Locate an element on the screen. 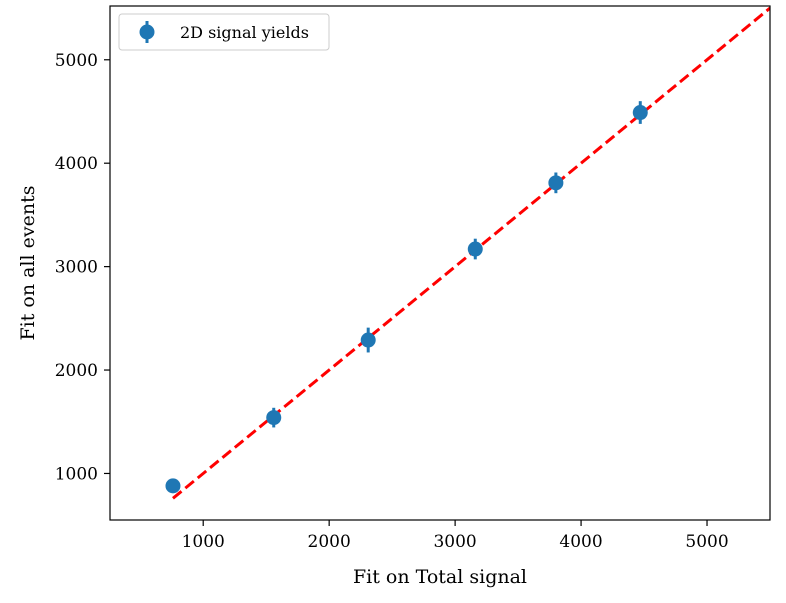 The height and width of the screenshot is (603, 786). legend-dot is located at coordinates (147, 32).